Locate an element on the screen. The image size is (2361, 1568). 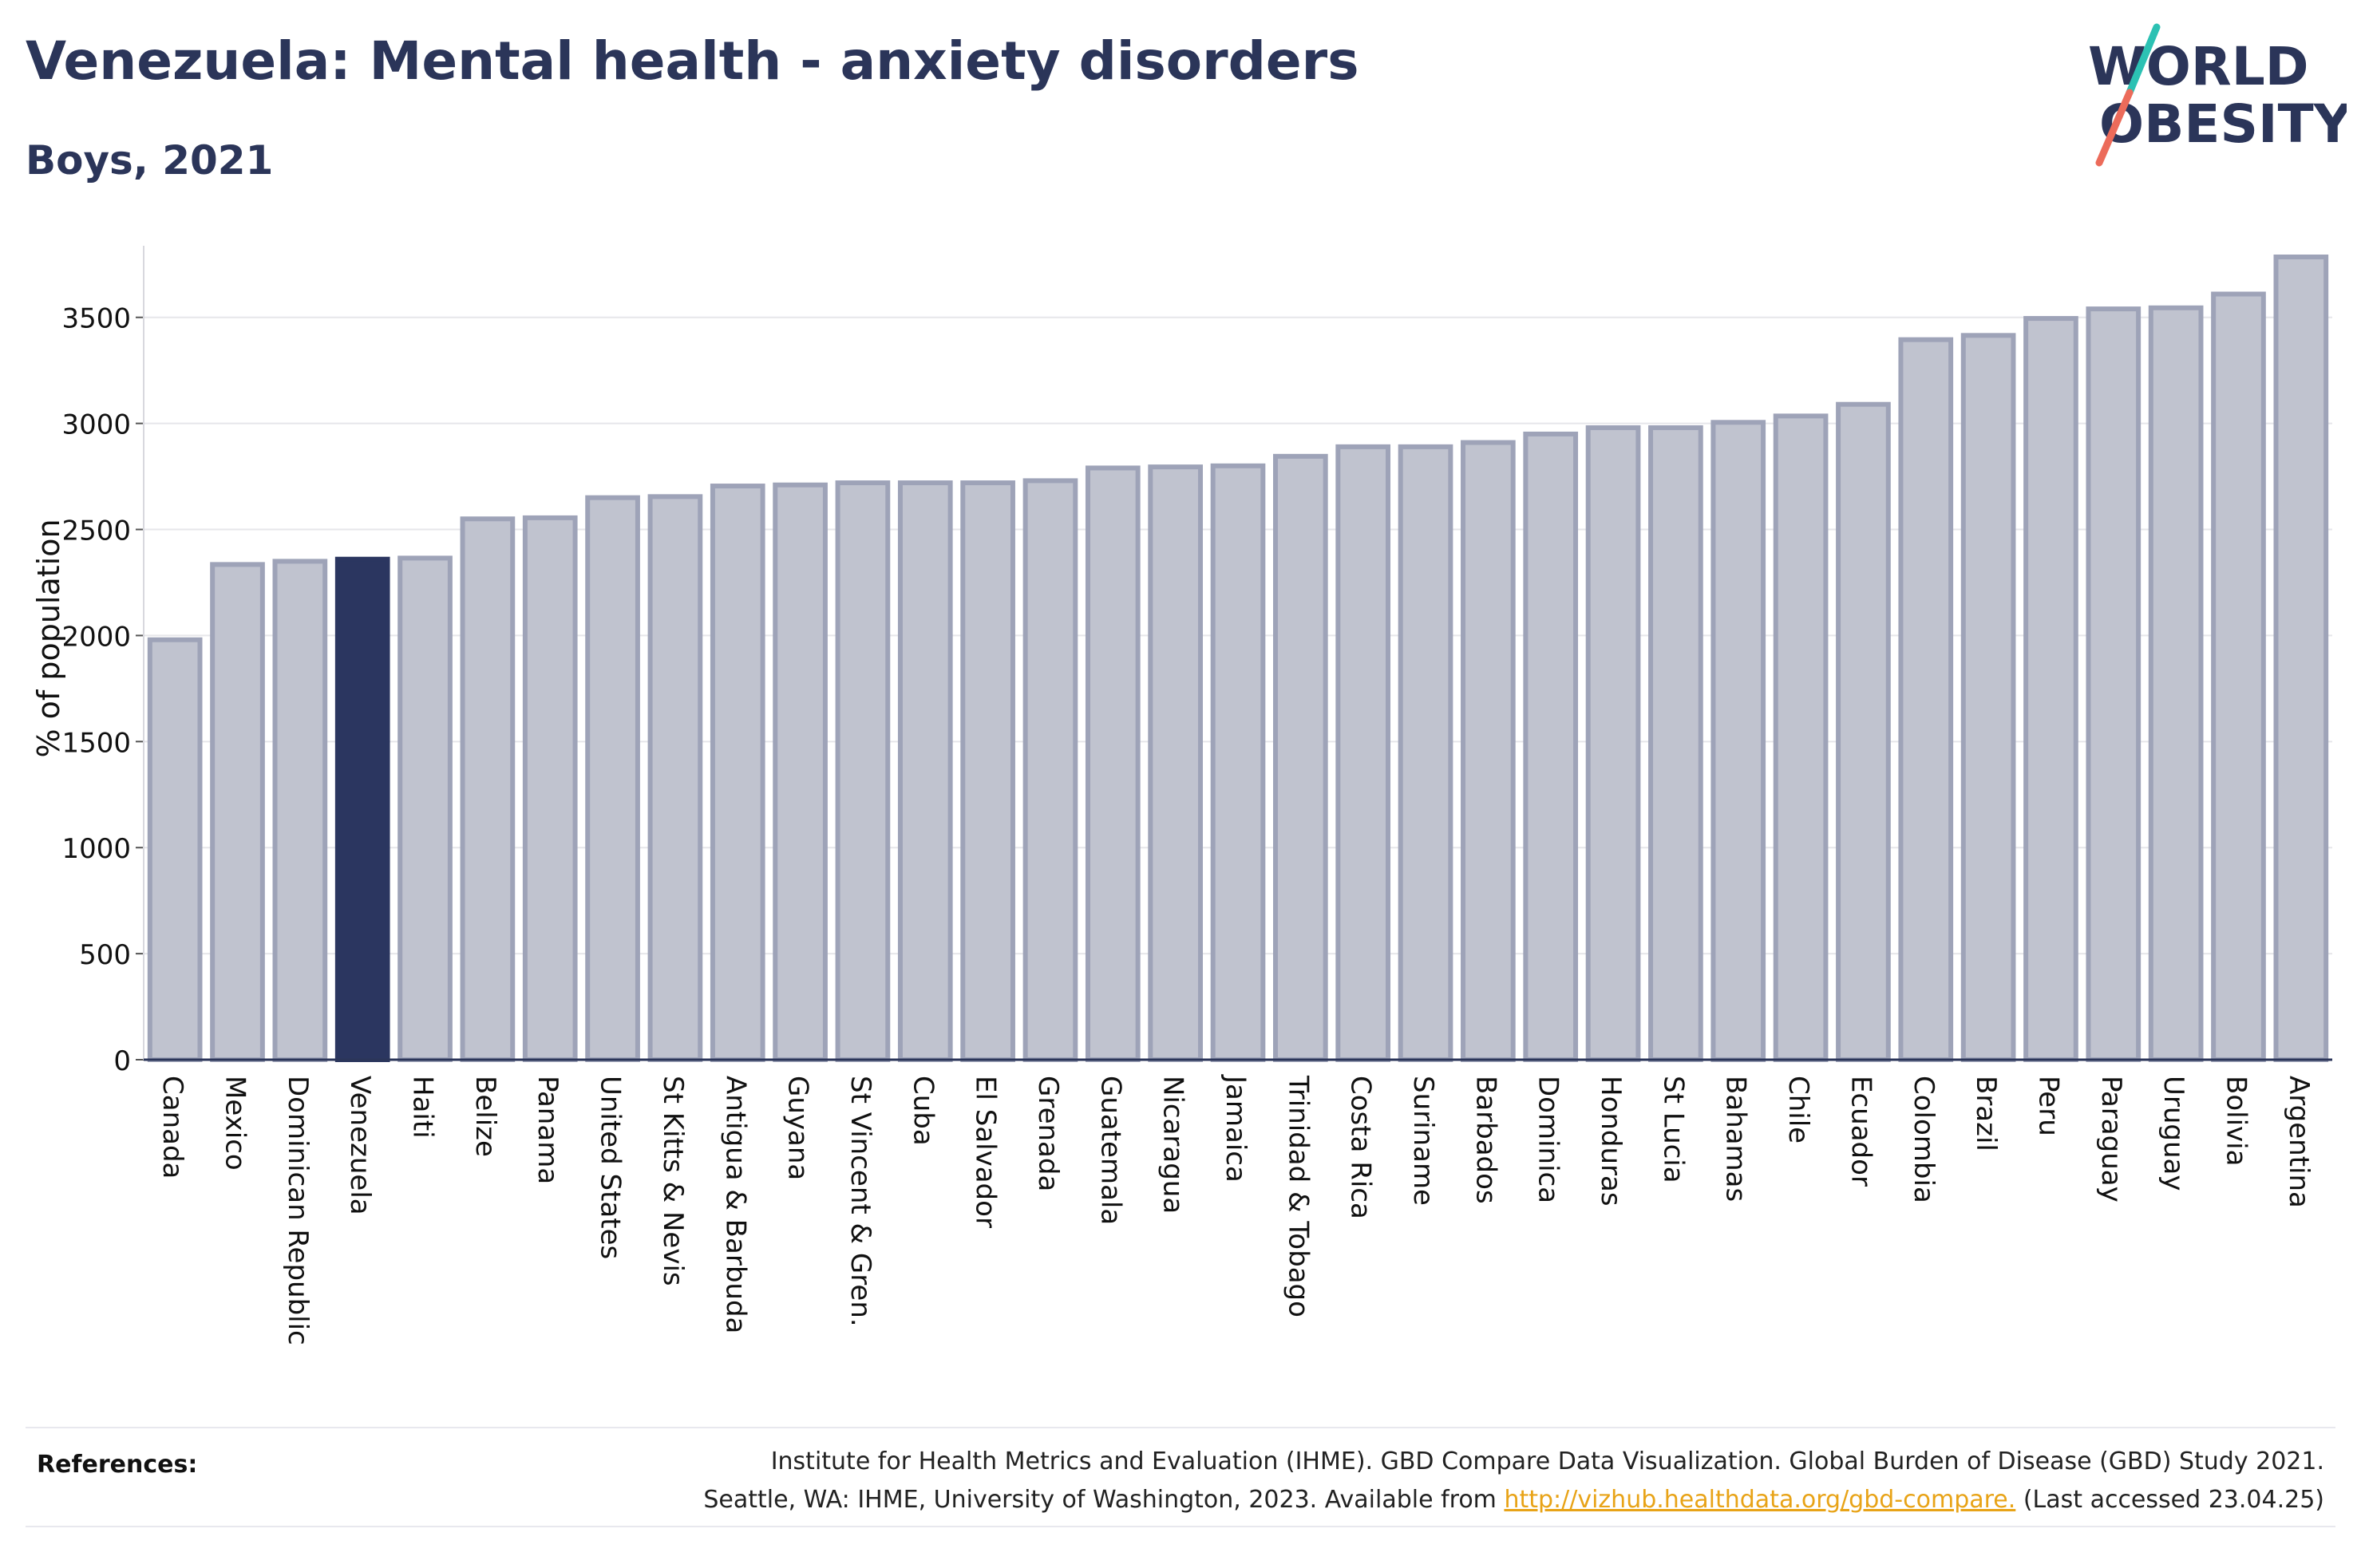
logo-word-world: WORLD is located at coordinates (2198, 66).